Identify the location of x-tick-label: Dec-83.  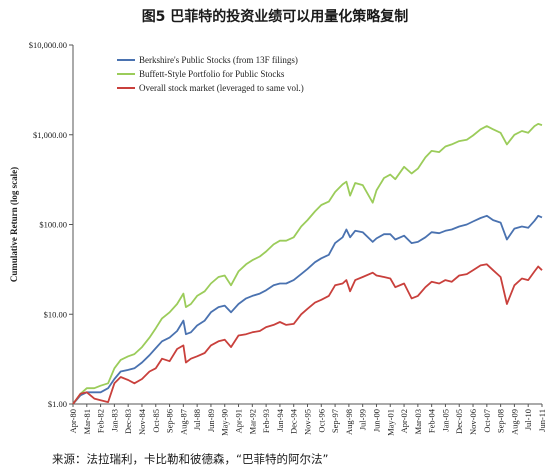
(128, 421).